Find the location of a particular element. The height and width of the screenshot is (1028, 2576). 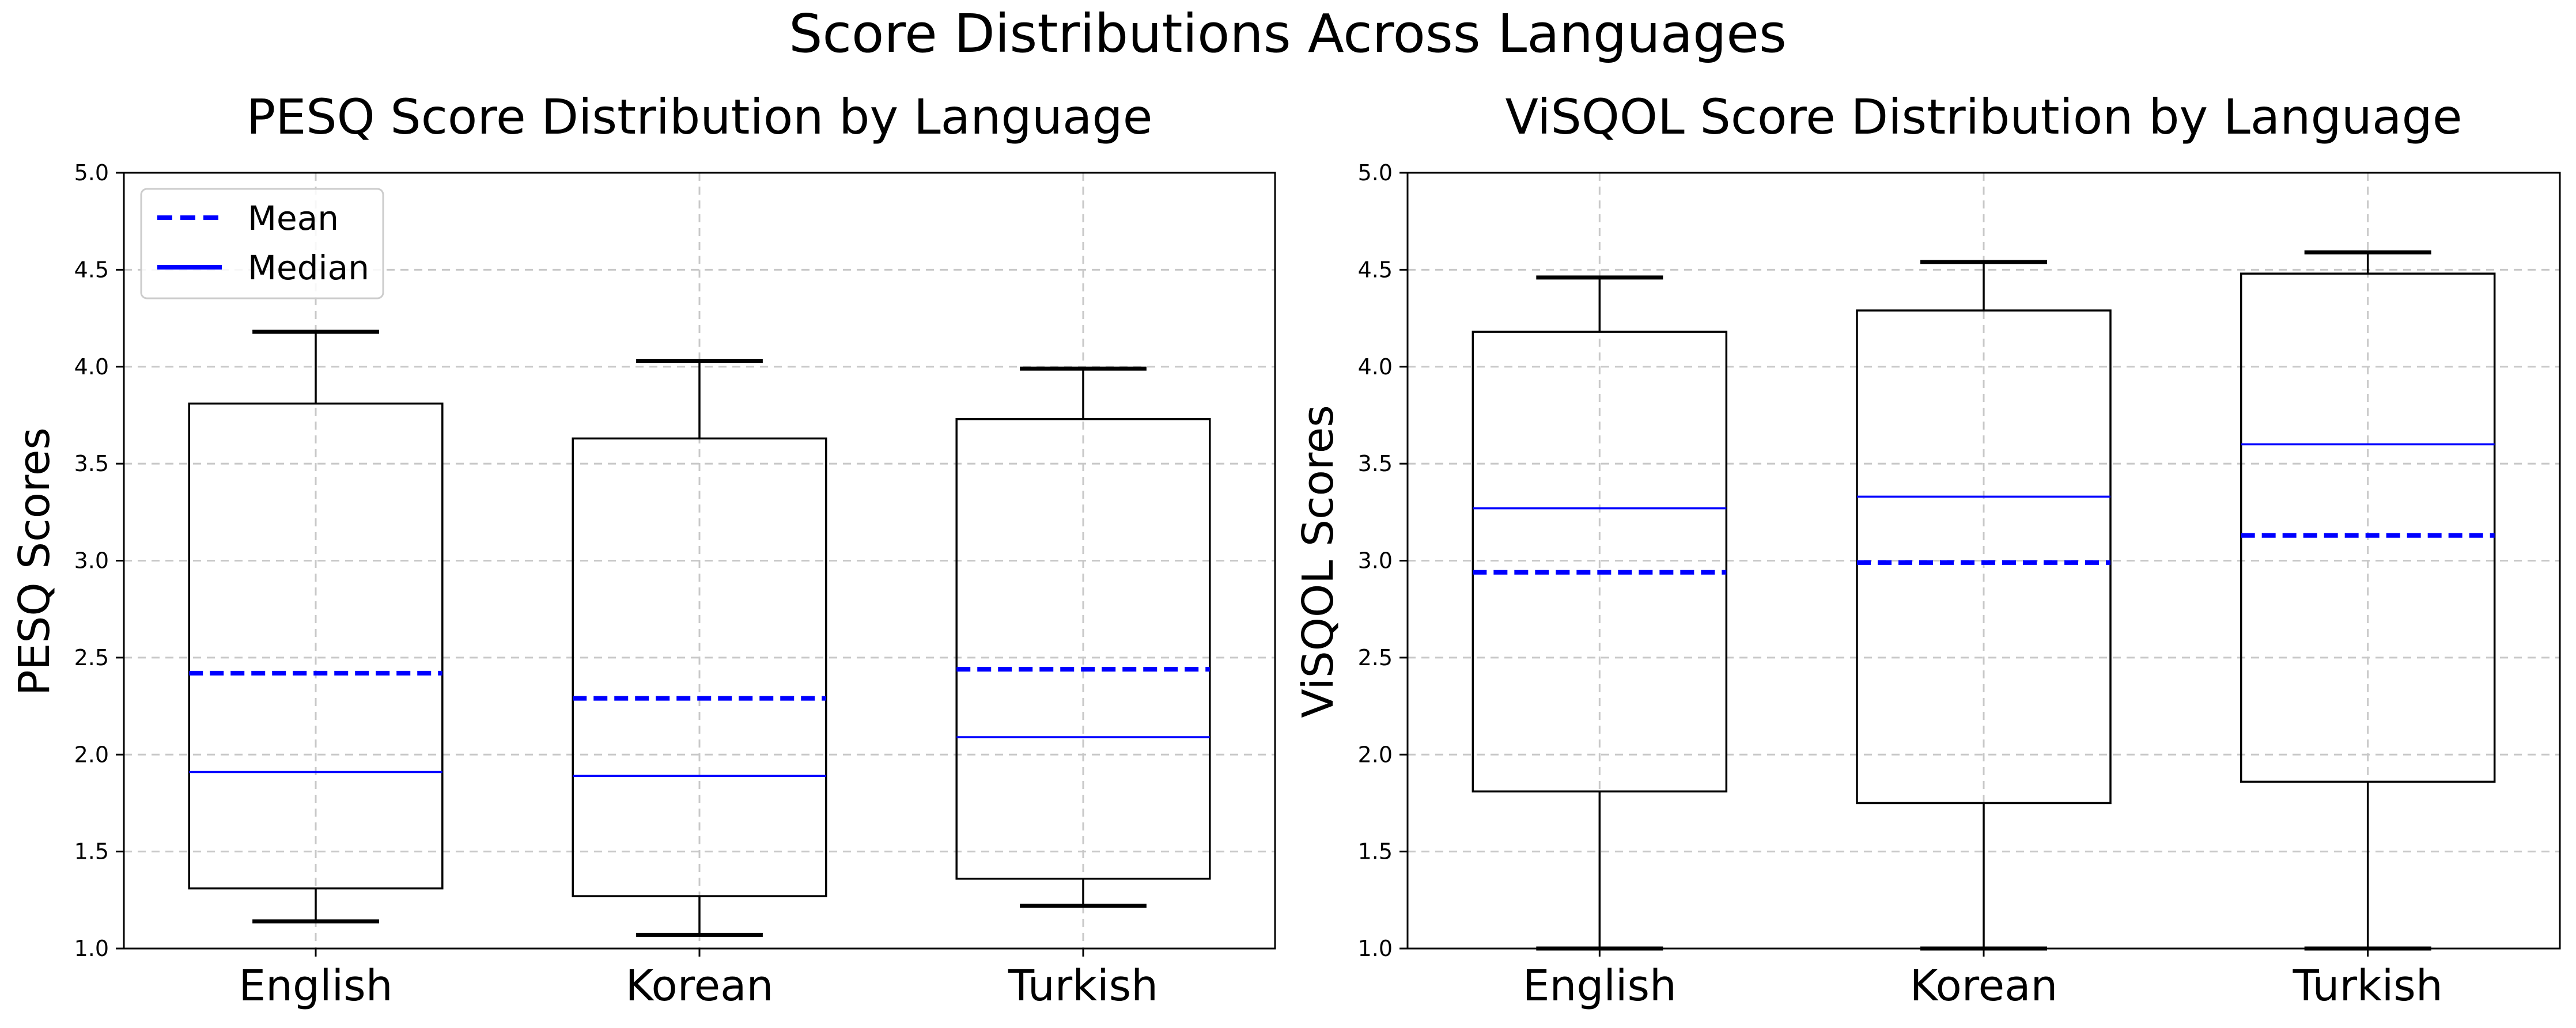

visqol-y-tick-label: 3.0 is located at coordinates (1375, 561).